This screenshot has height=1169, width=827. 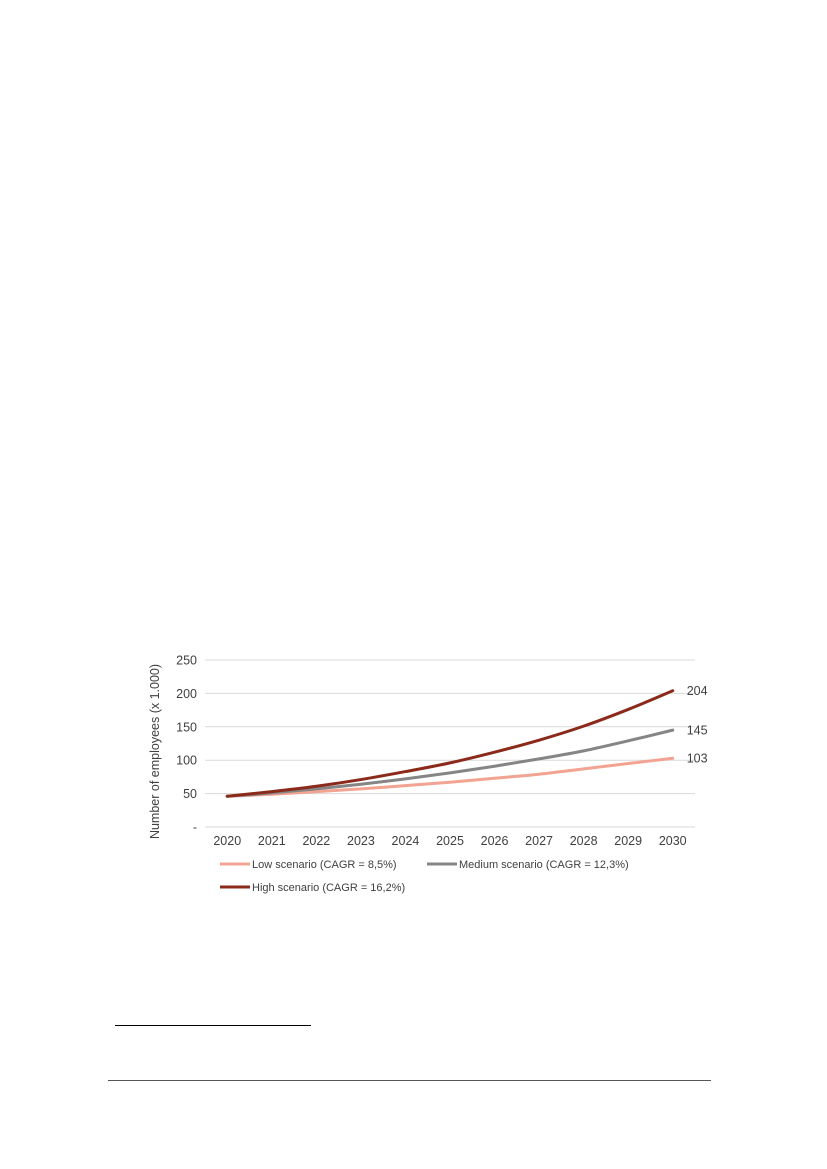 What do you see at coordinates (213, 1025) in the screenshot?
I see `footnote-separator` at bounding box center [213, 1025].